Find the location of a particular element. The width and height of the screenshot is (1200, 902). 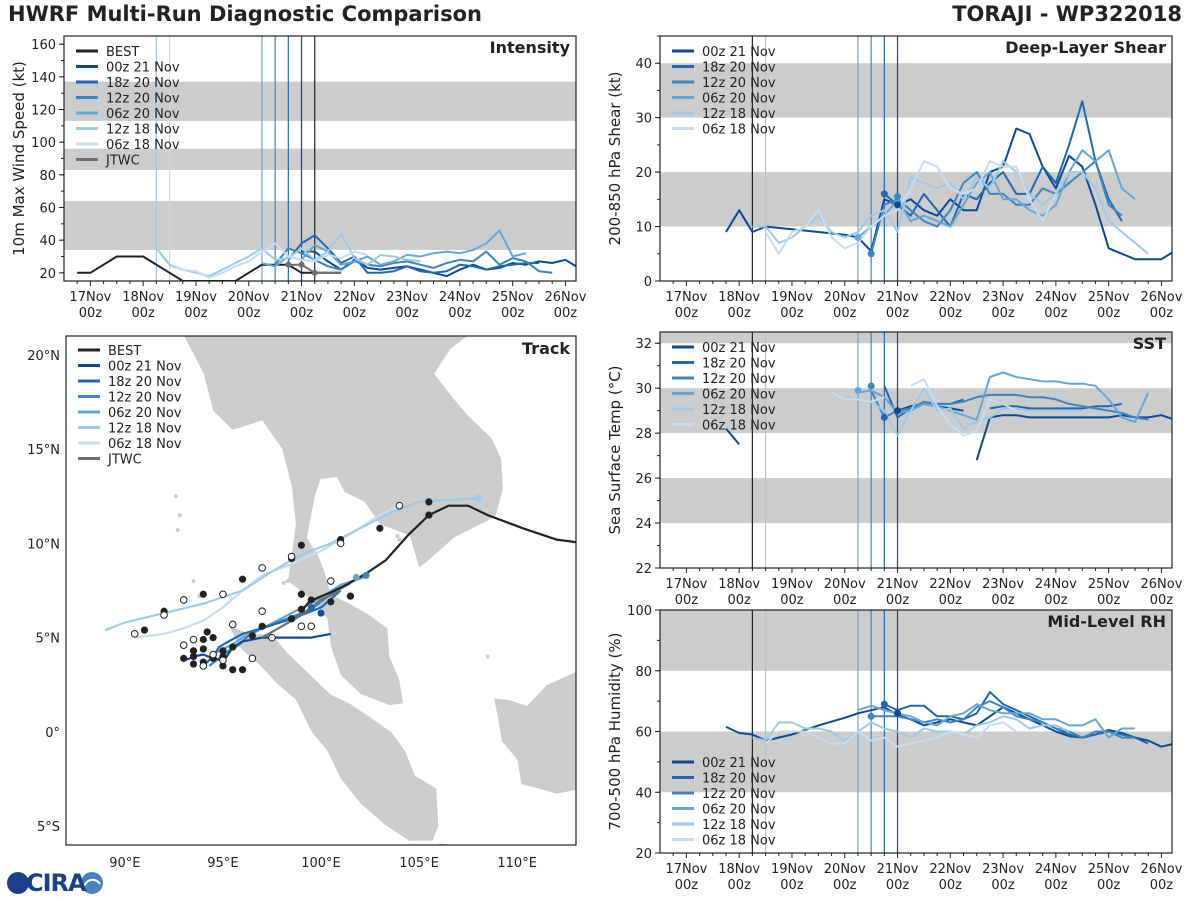

shear-legend-label-00z-21-nov: 00z 21 Nov is located at coordinates (739, 52).